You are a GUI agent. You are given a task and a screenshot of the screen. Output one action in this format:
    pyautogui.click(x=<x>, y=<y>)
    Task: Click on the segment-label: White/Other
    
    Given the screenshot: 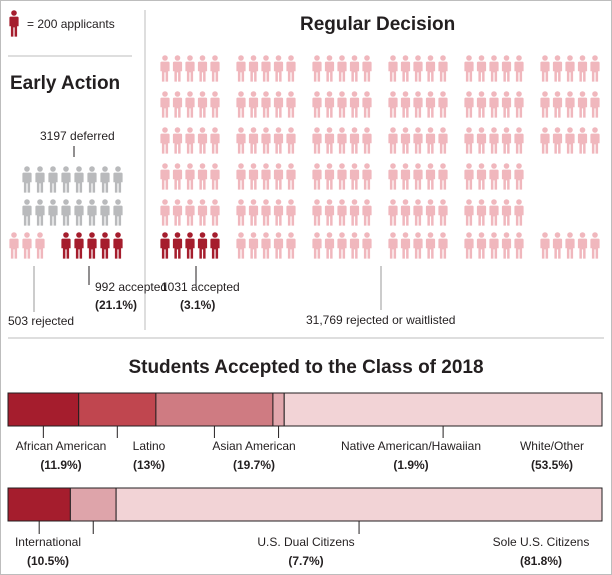 What is the action you would take?
    pyautogui.click(x=552, y=446)
    